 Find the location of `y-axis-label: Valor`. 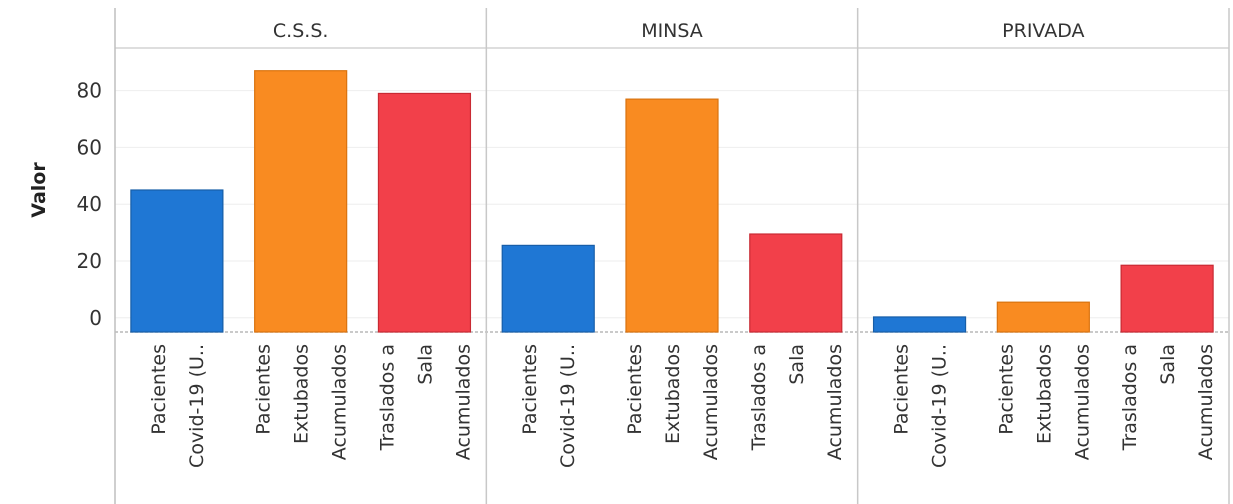

y-axis-label: Valor is located at coordinates (39, 190).